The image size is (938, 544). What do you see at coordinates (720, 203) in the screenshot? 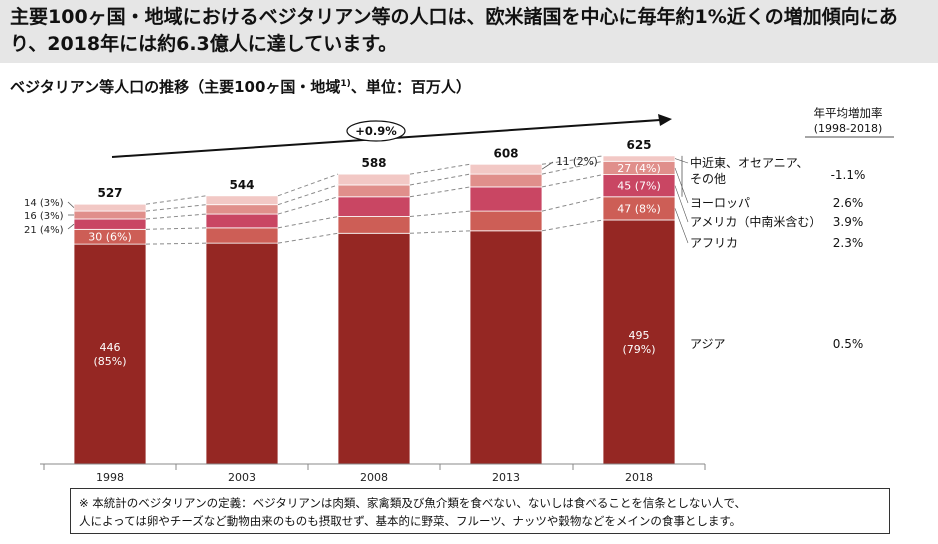
I see `legend-series-name: ヨーロッパ` at bounding box center [720, 203].